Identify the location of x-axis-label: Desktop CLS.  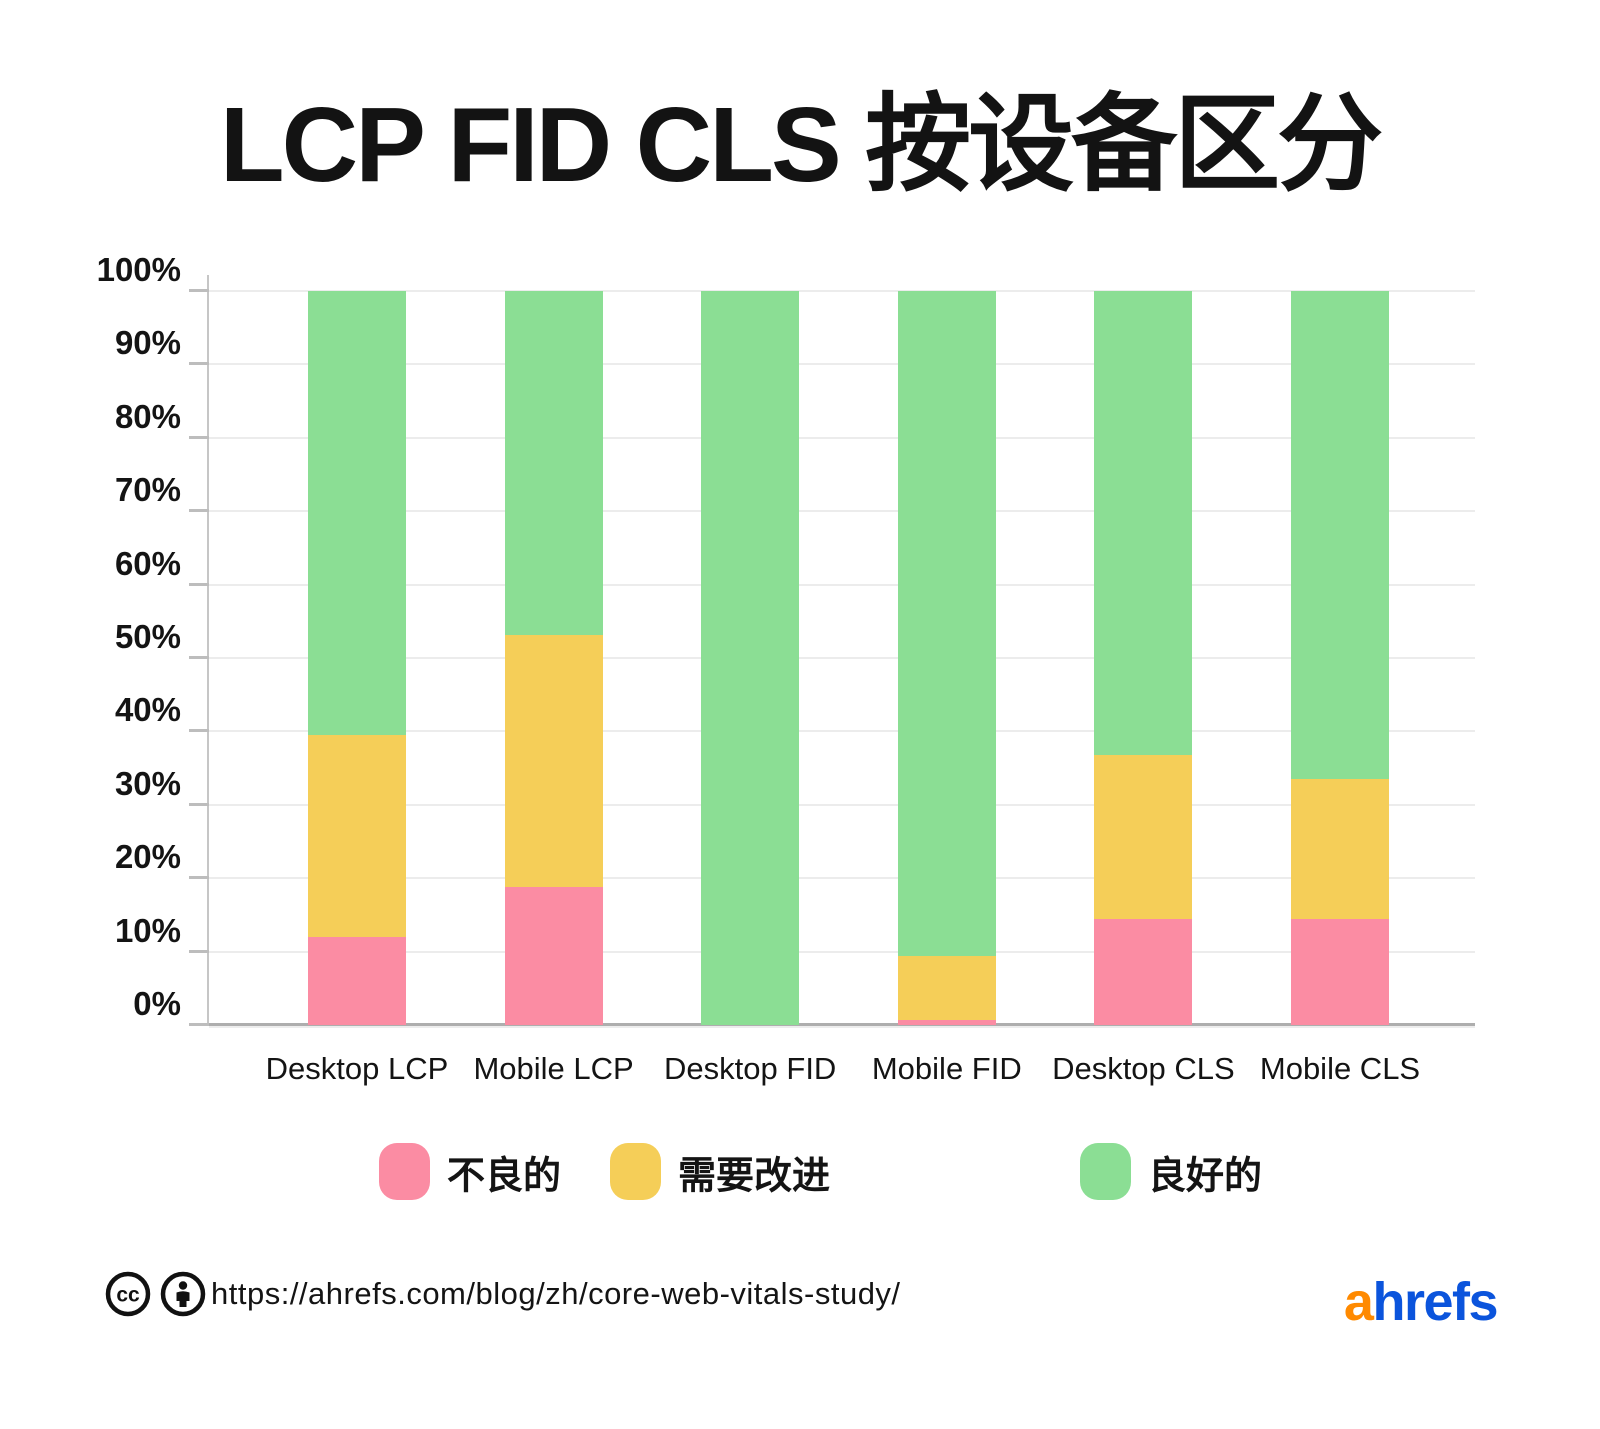
(1143, 1068).